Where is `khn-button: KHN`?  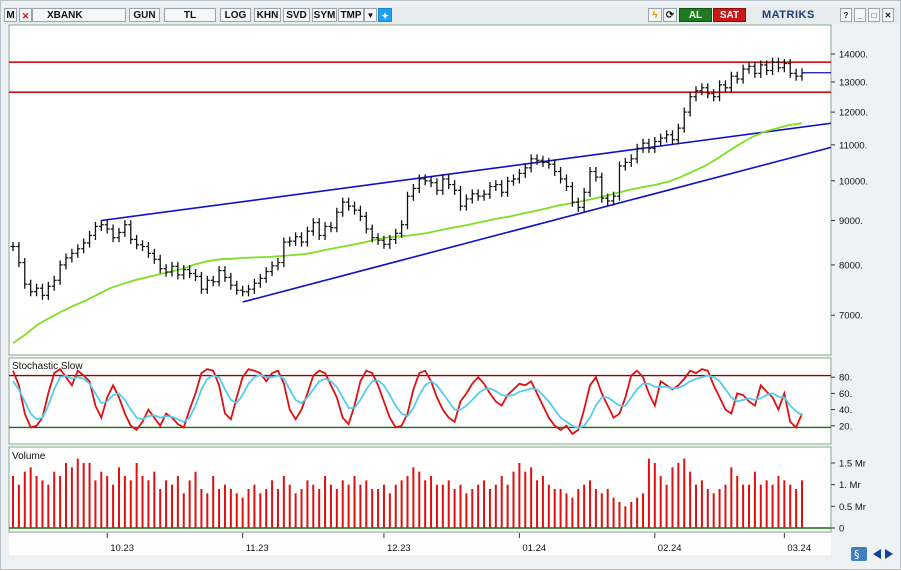 khn-button: KHN is located at coordinates (267, 15).